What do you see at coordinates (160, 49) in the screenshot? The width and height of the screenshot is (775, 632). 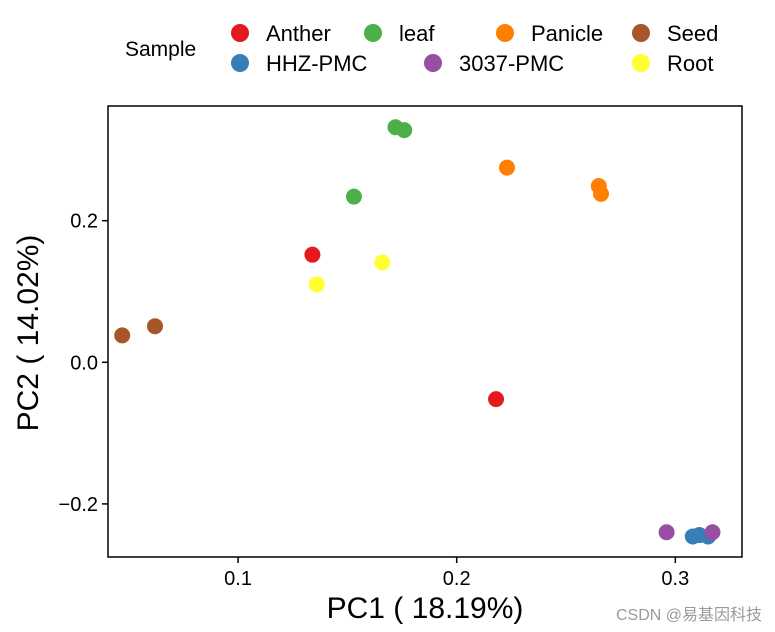 I see `legend-title: Sample` at bounding box center [160, 49].